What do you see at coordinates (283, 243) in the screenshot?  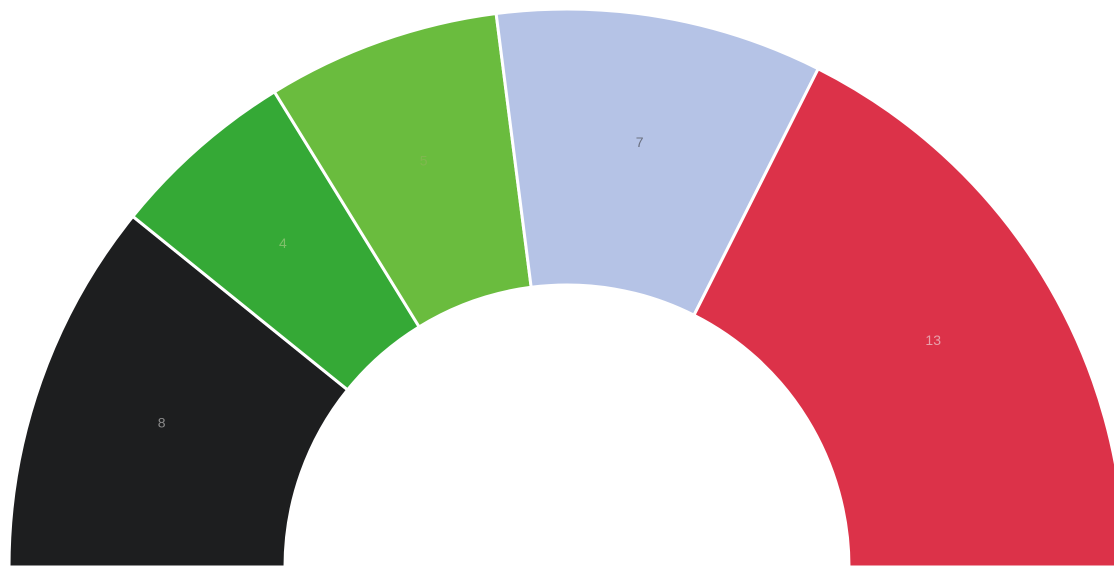 I see `slice-label-2: 4` at bounding box center [283, 243].